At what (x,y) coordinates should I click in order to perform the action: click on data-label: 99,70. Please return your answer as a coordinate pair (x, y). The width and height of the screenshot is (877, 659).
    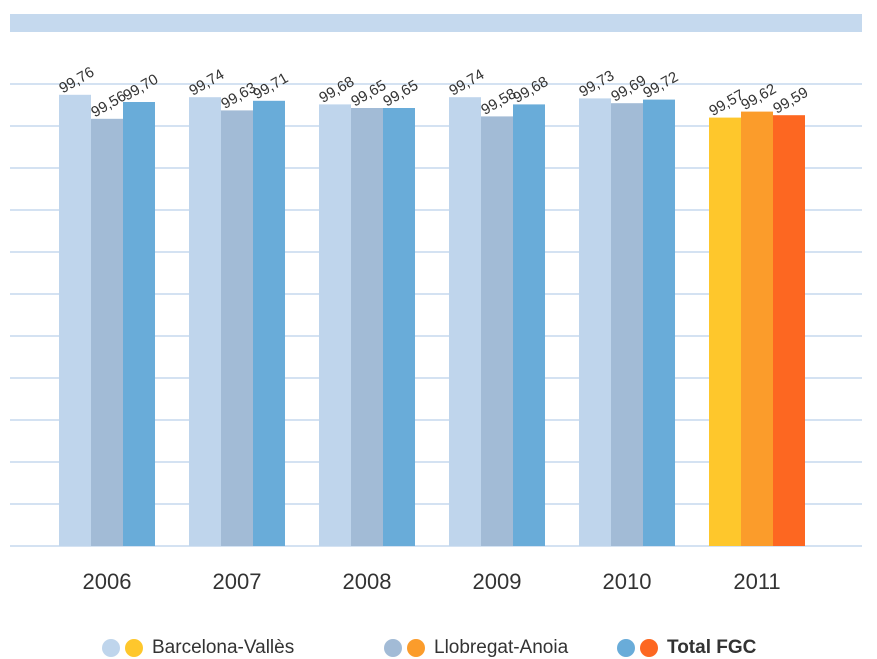
    Looking at the image, I should click on (140, 87).